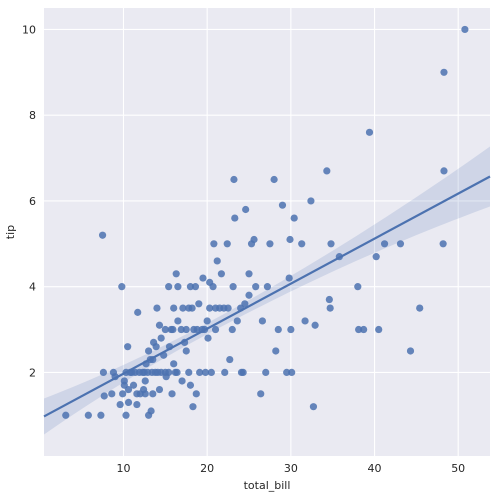 This screenshot has width=496, height=496. I want to click on y-tick-label: 2, so click(32, 372).